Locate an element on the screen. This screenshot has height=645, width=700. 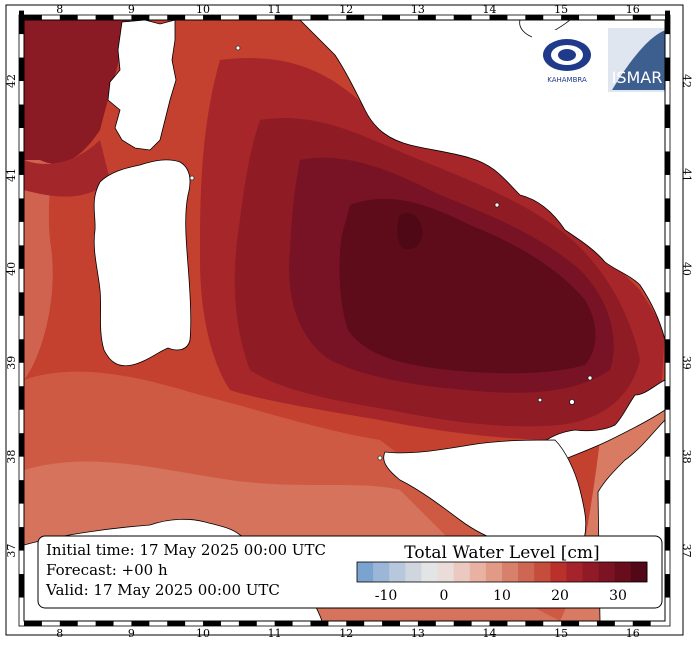
x-tick-label-top: 12 is located at coordinates (346, 9).